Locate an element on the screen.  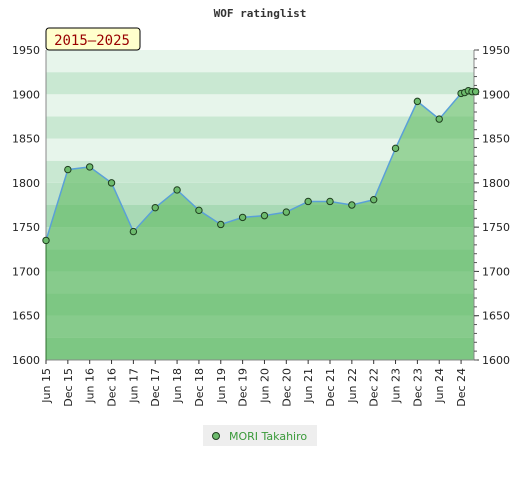
x-tick-label: Jun 16 is located at coordinates (90, 386).